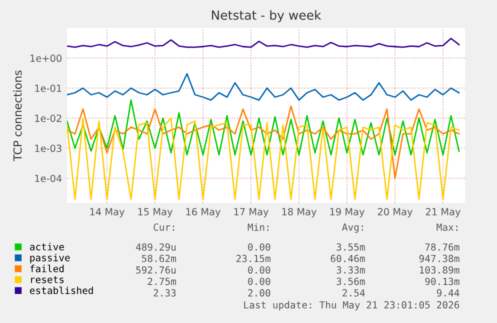 The image size is (497, 323). Describe the element at coordinates (447, 227) in the screenshot. I see `text: Max:` at that location.